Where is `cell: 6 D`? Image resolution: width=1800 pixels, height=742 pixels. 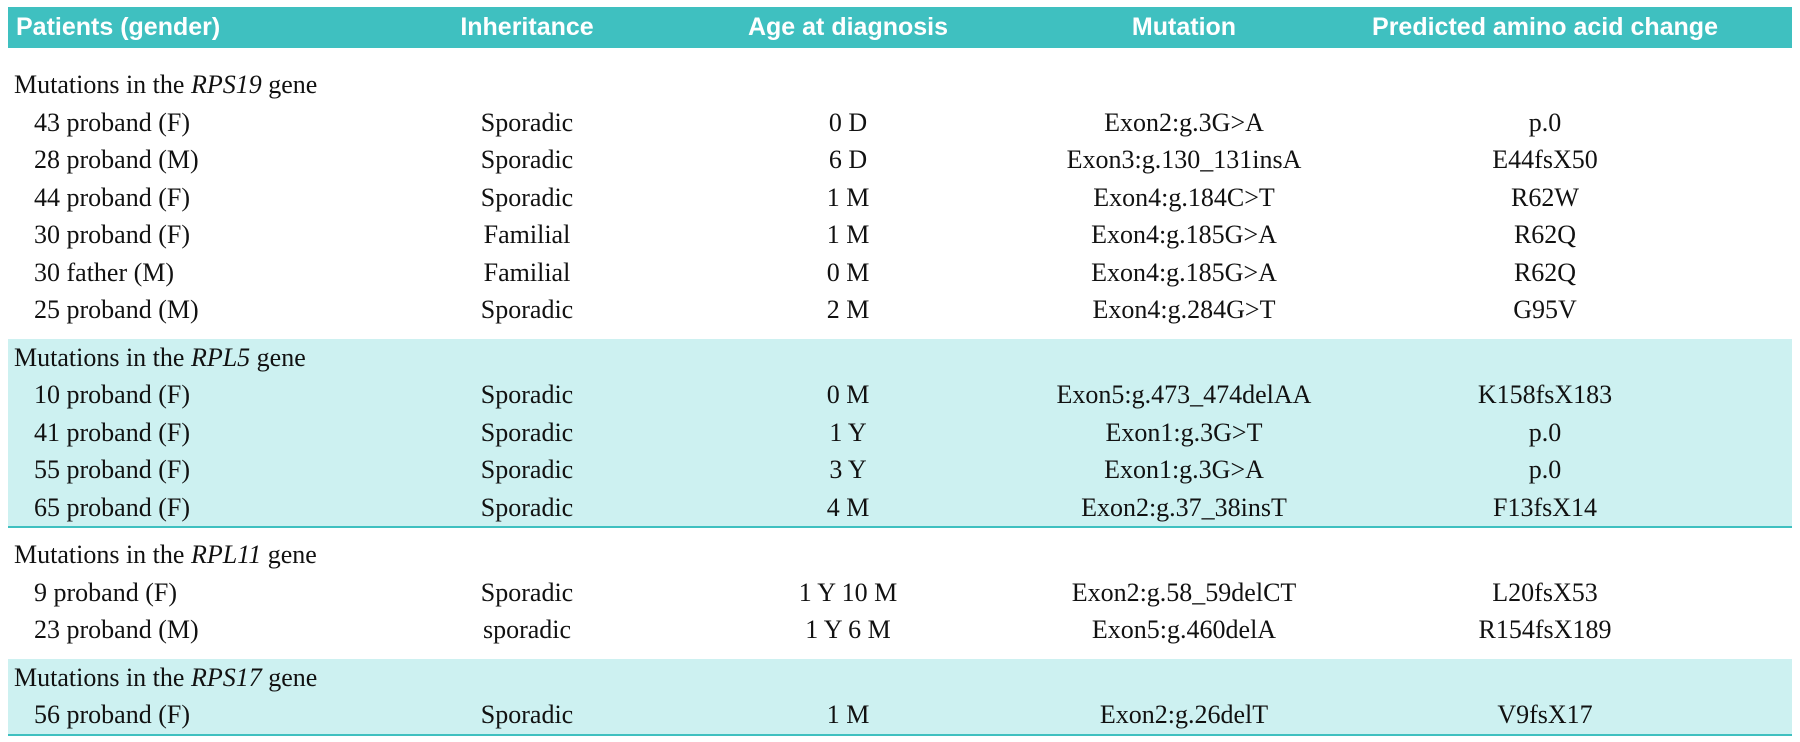 cell: 6 D is located at coordinates (848, 159).